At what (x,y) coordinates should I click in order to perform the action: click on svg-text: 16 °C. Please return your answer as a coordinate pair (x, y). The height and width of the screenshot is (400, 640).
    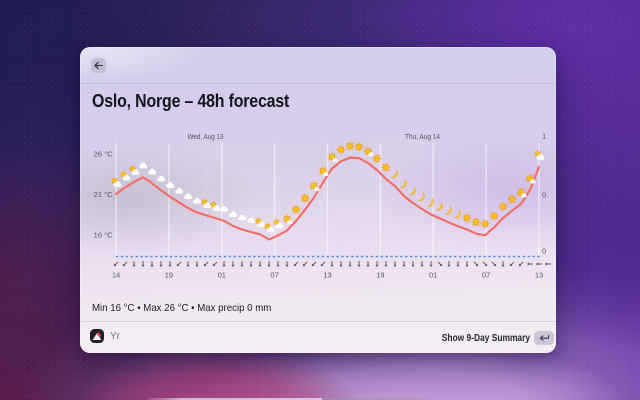
    Looking at the image, I should click on (103, 235).